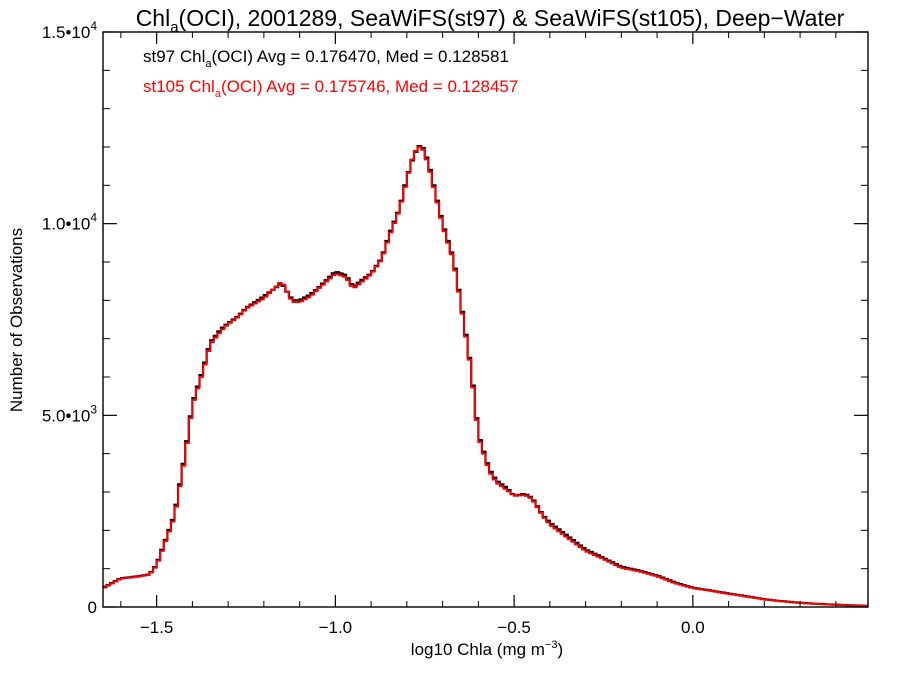 This screenshot has width=900, height=675. Describe the element at coordinates (66, 415) in the screenshot. I see `y-tick-label-base: 5.0•10` at that location.